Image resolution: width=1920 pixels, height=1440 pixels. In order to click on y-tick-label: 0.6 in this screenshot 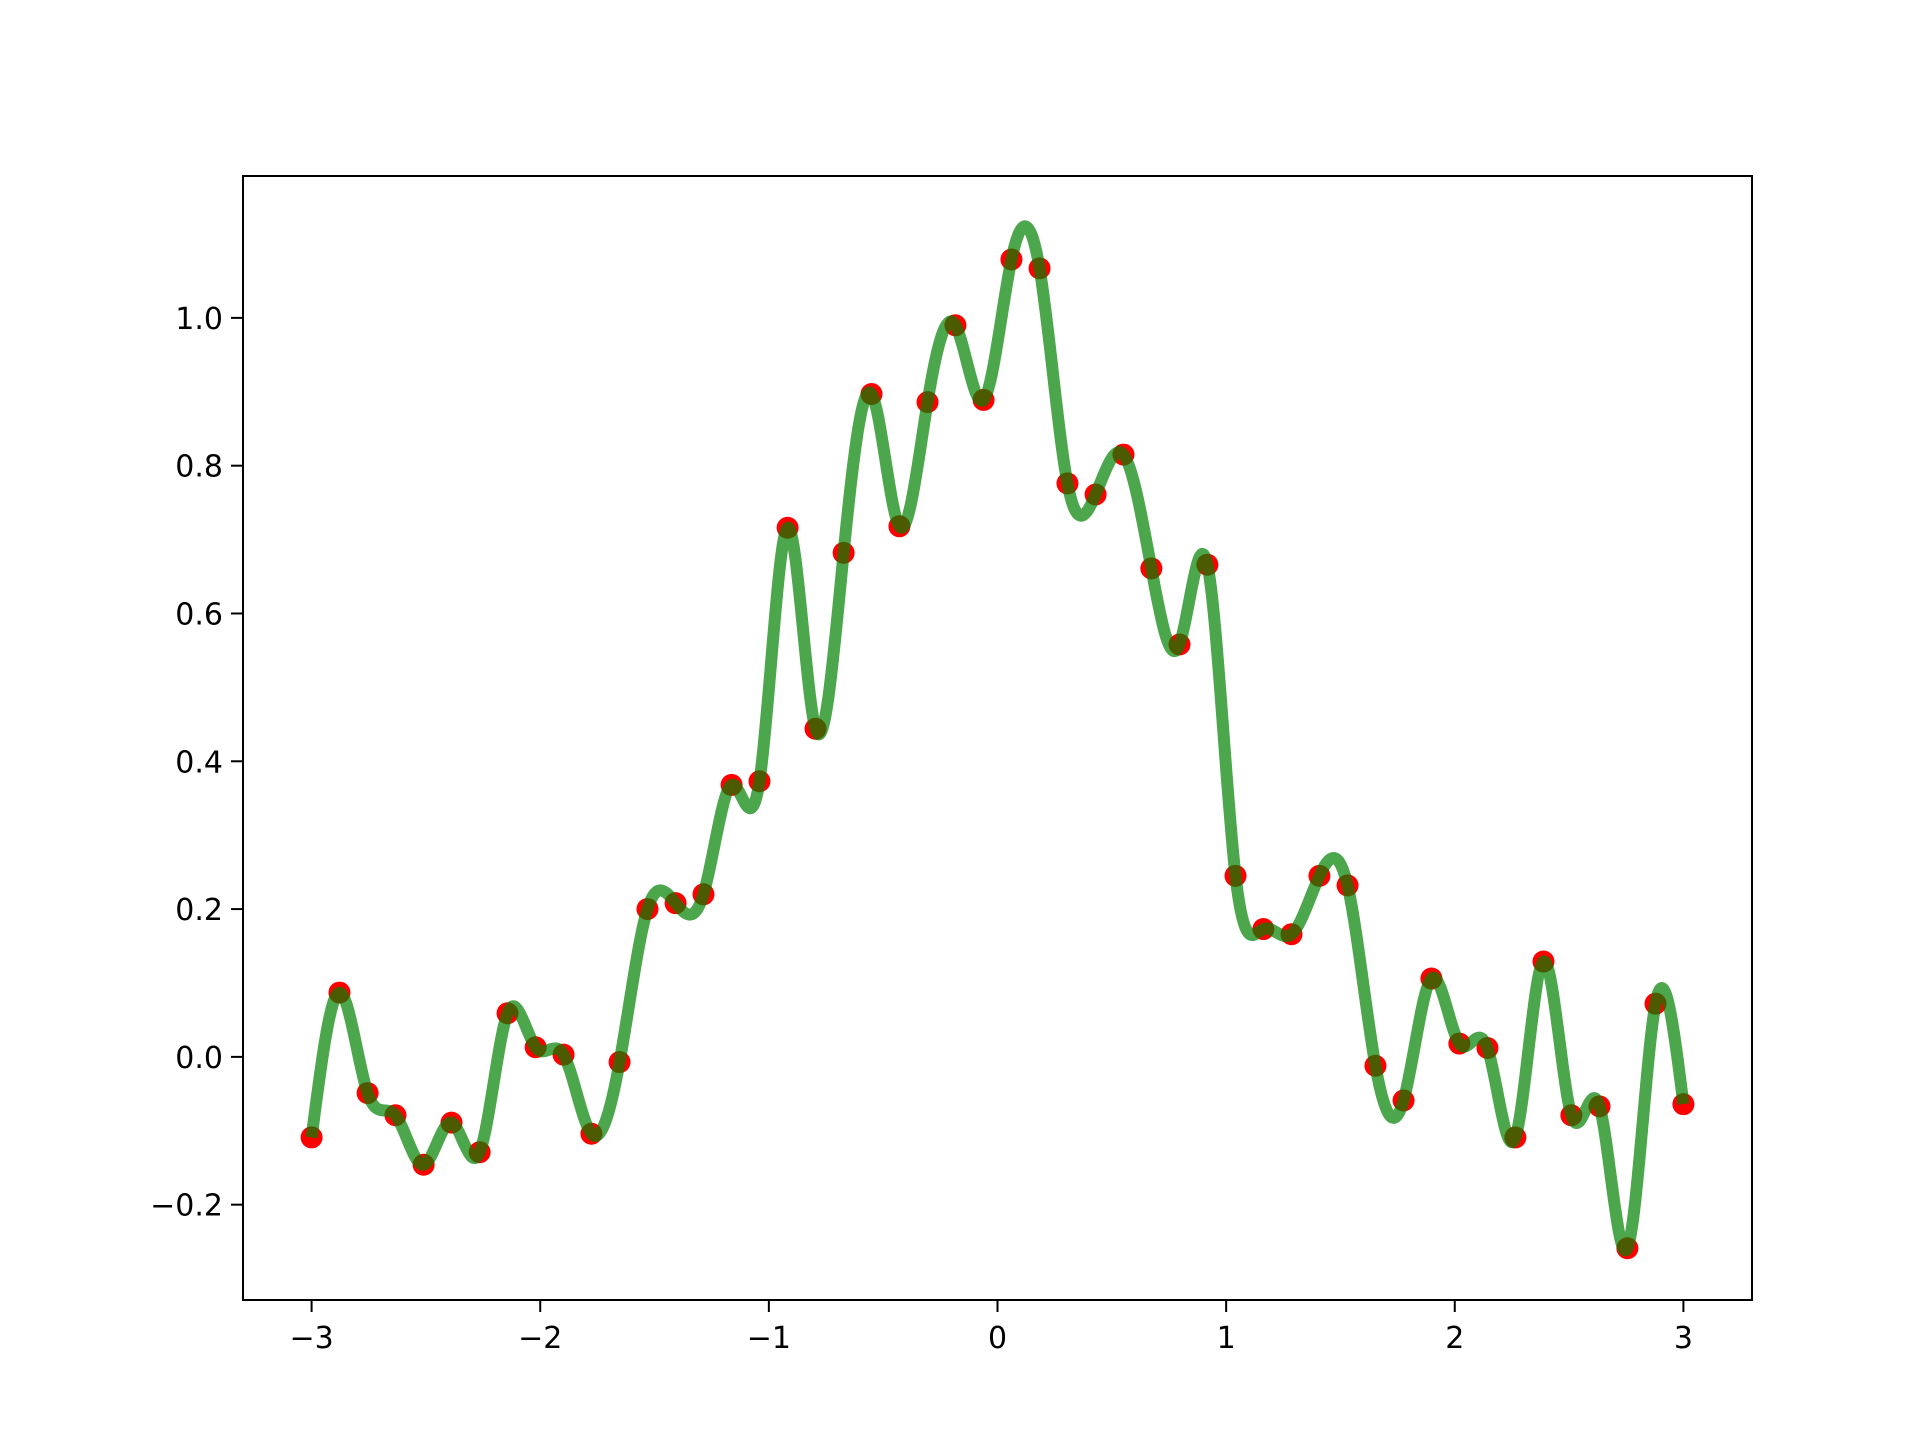, I will do `click(199, 614)`.